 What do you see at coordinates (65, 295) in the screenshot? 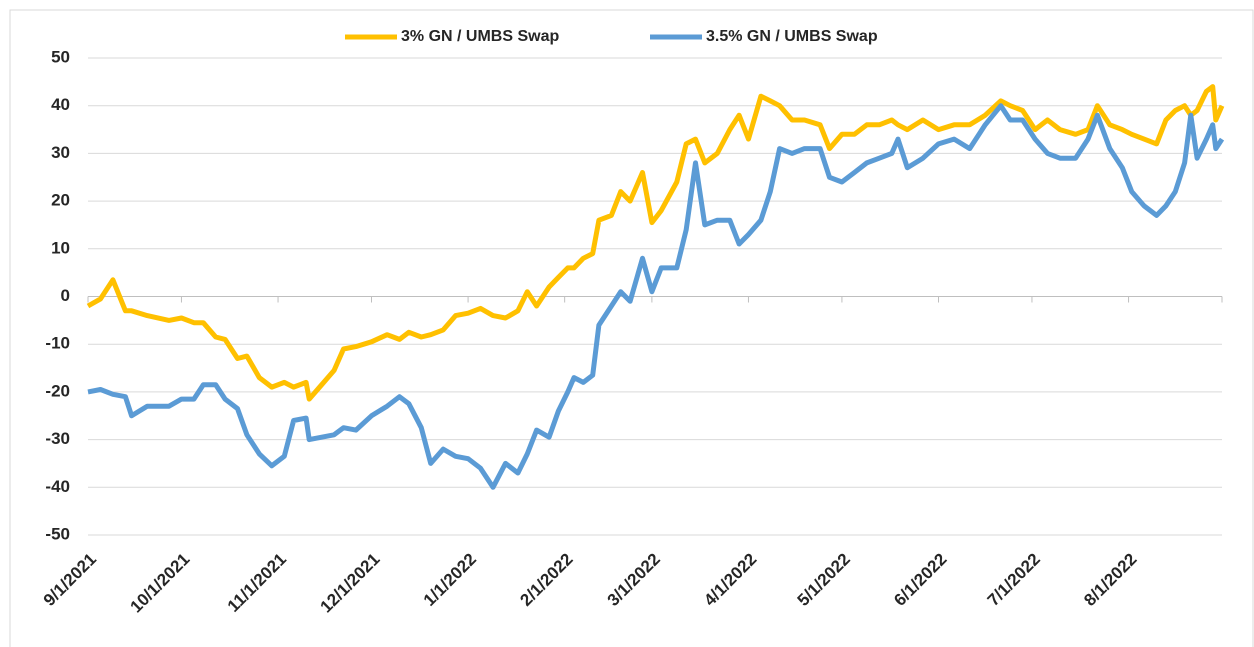
I see `y-tick-label: 0` at bounding box center [65, 295].